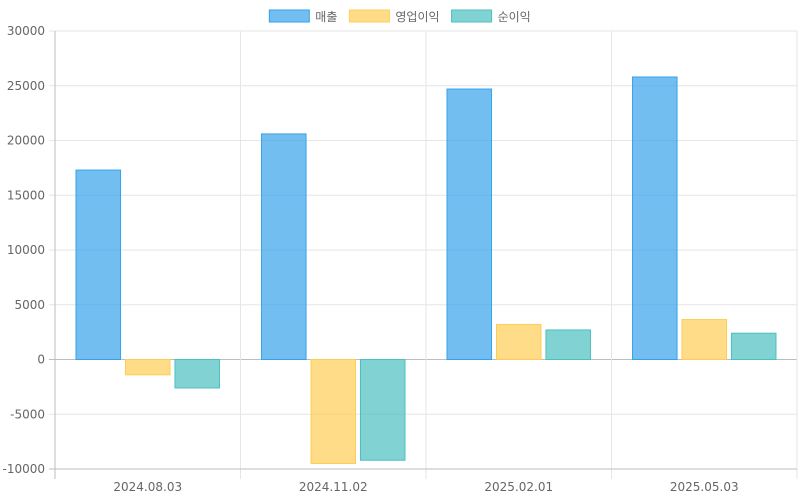 The image size is (800, 500). Describe the element at coordinates (518, 487) in the screenshot. I see `x-tick-label: 2025.02.01` at that location.